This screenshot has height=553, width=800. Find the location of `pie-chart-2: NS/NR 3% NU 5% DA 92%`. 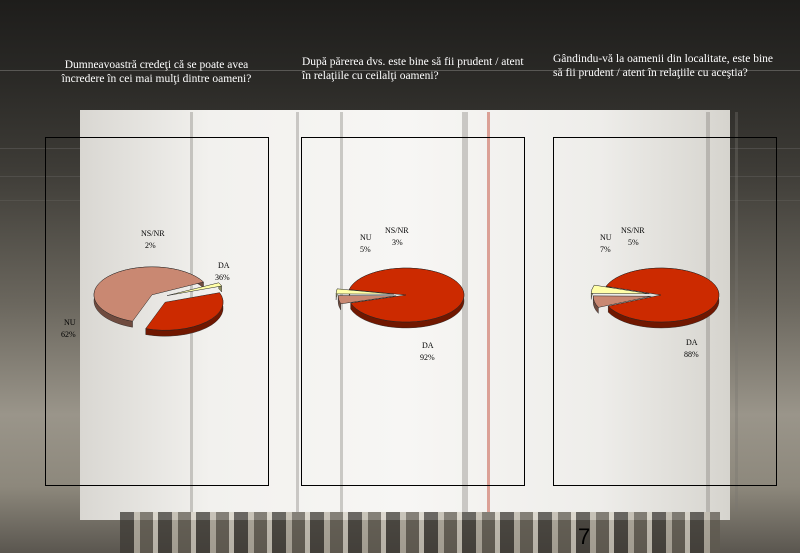

pie-chart-2: NS/NR 3% NU 5% DA 92% is located at coordinates (400, 294).